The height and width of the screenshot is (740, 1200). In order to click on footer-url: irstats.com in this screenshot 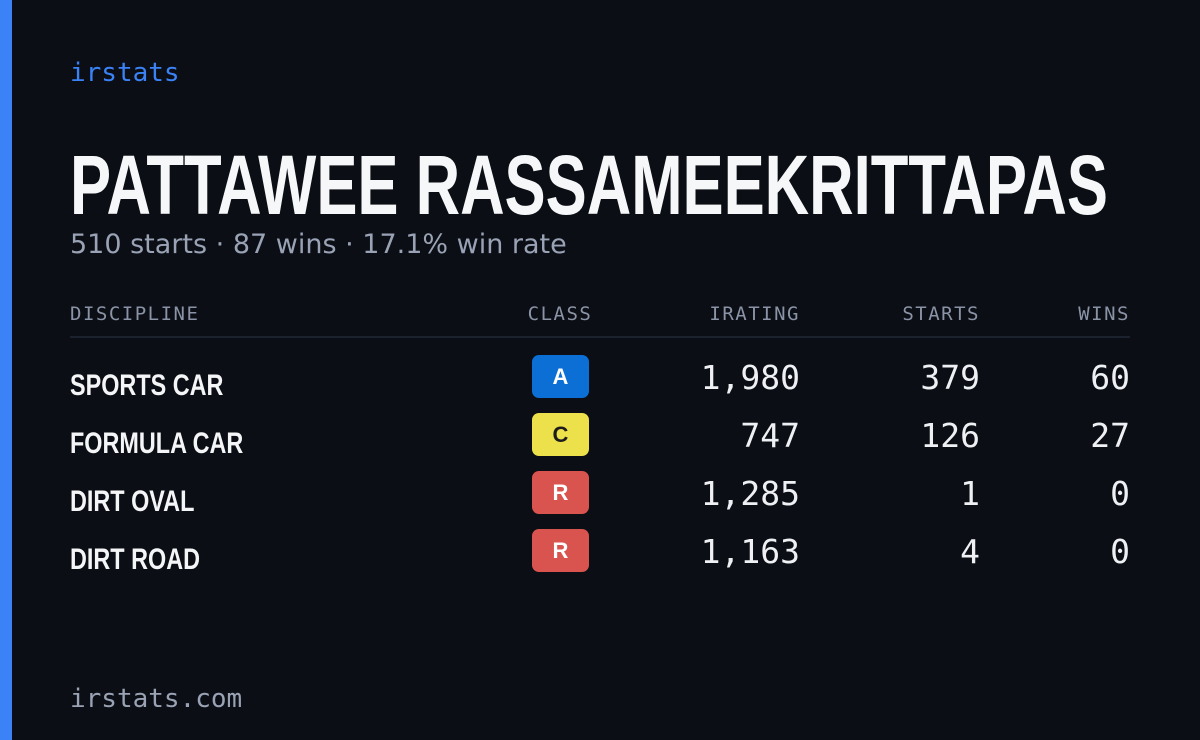, I will do `click(156, 699)`.